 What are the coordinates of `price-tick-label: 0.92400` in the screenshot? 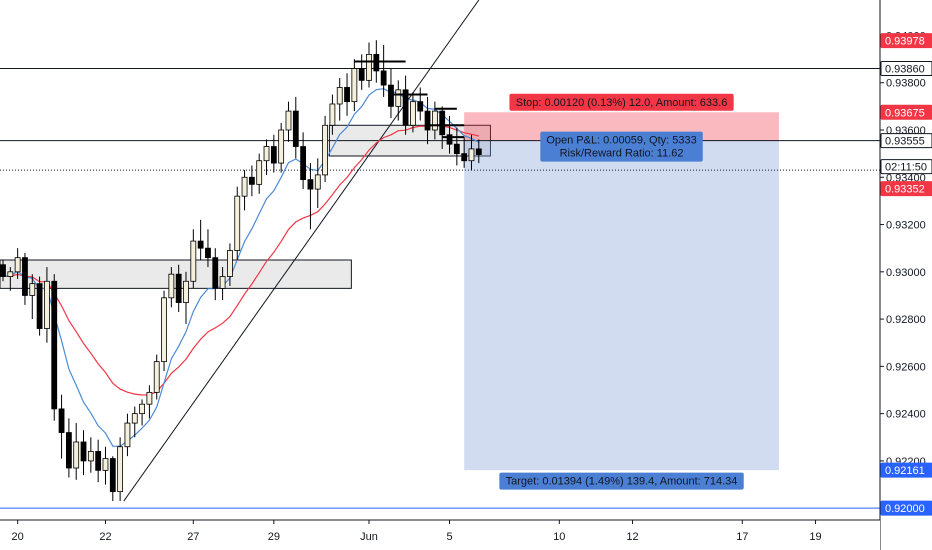 It's located at (906, 415).